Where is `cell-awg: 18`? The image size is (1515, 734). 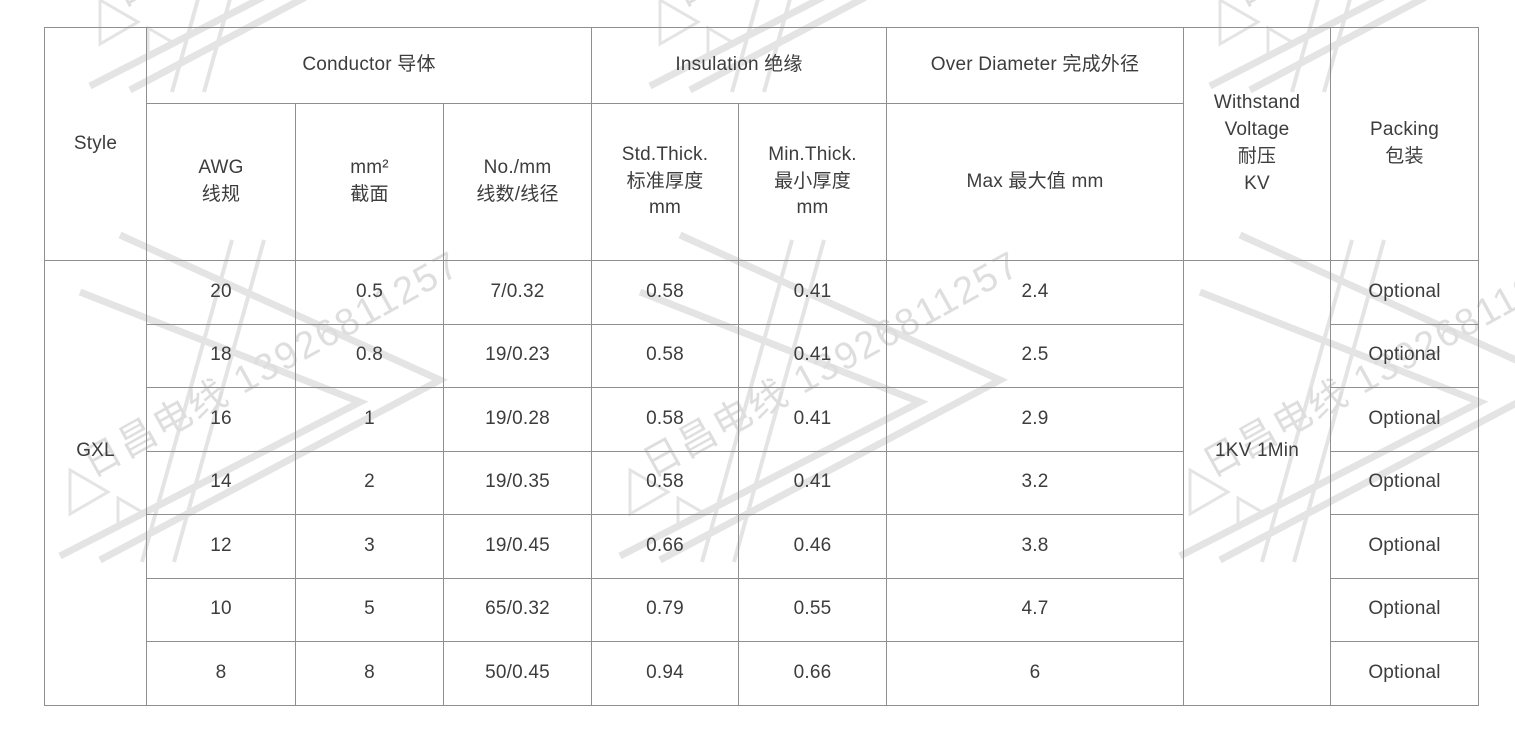
cell-awg: 18 is located at coordinates (221, 355).